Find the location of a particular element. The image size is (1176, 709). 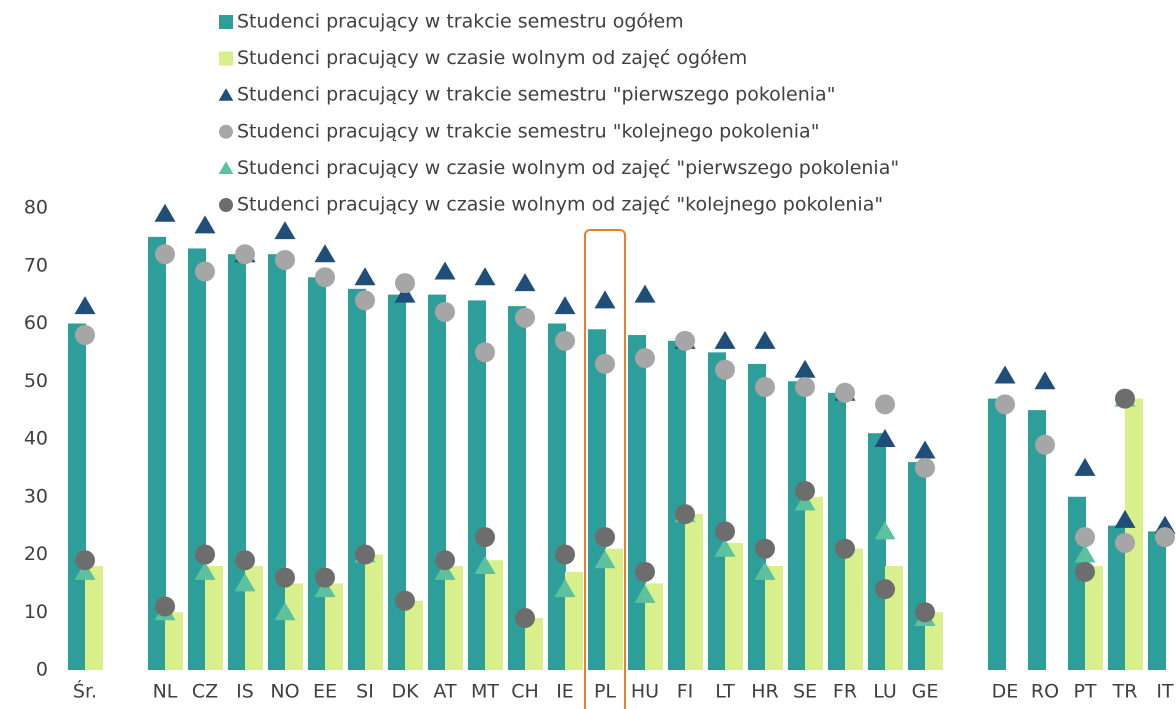

y-tick-label: 10 is located at coordinates (36, 612).